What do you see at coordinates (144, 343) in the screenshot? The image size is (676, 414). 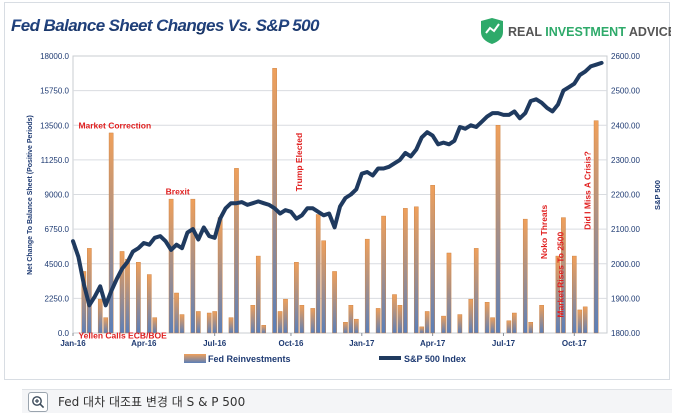 I see `x-tick-label: Apr-16` at bounding box center [144, 343].